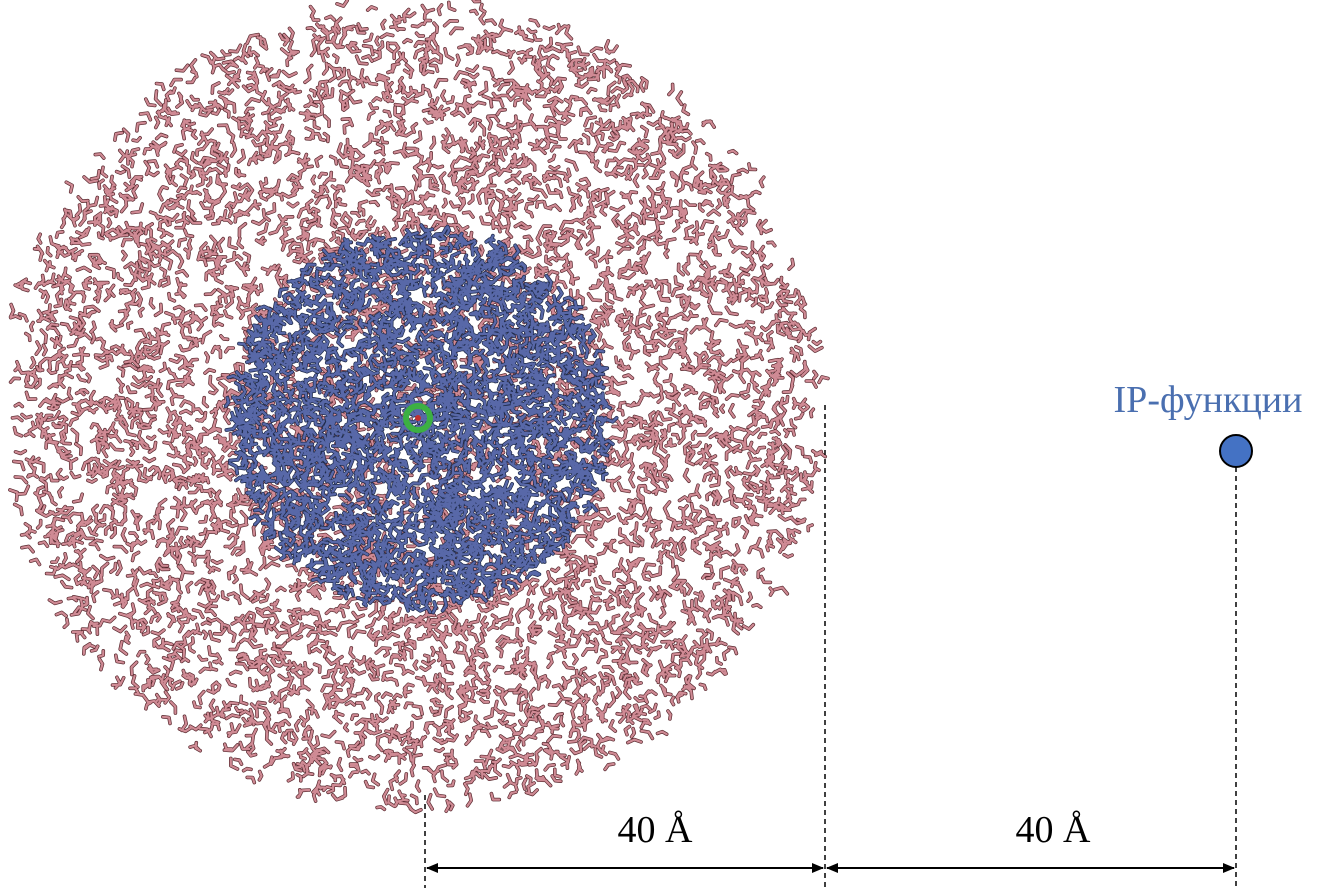 The width and height of the screenshot is (1328, 888). I want to click on ip-function-point, so click(1236, 451).